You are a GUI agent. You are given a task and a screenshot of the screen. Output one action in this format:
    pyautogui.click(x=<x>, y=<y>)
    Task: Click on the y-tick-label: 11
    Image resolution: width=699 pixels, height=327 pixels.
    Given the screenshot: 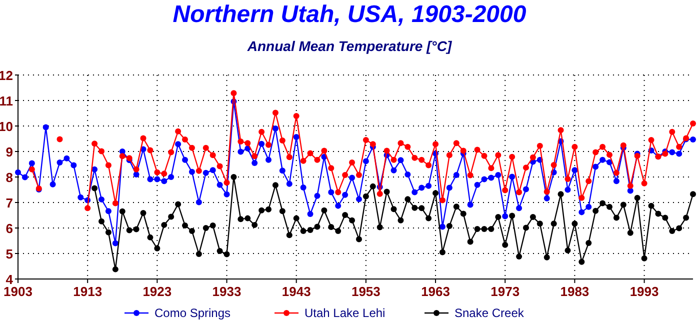 What is the action you would take?
    pyautogui.click(x=6, y=101)
    